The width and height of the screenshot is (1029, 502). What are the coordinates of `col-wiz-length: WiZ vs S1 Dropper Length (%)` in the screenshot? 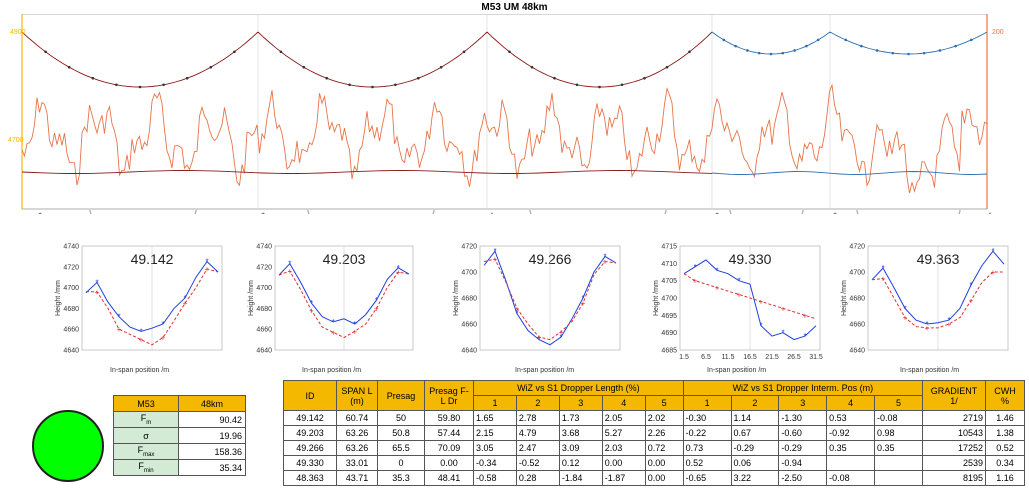 It's located at (578, 388).